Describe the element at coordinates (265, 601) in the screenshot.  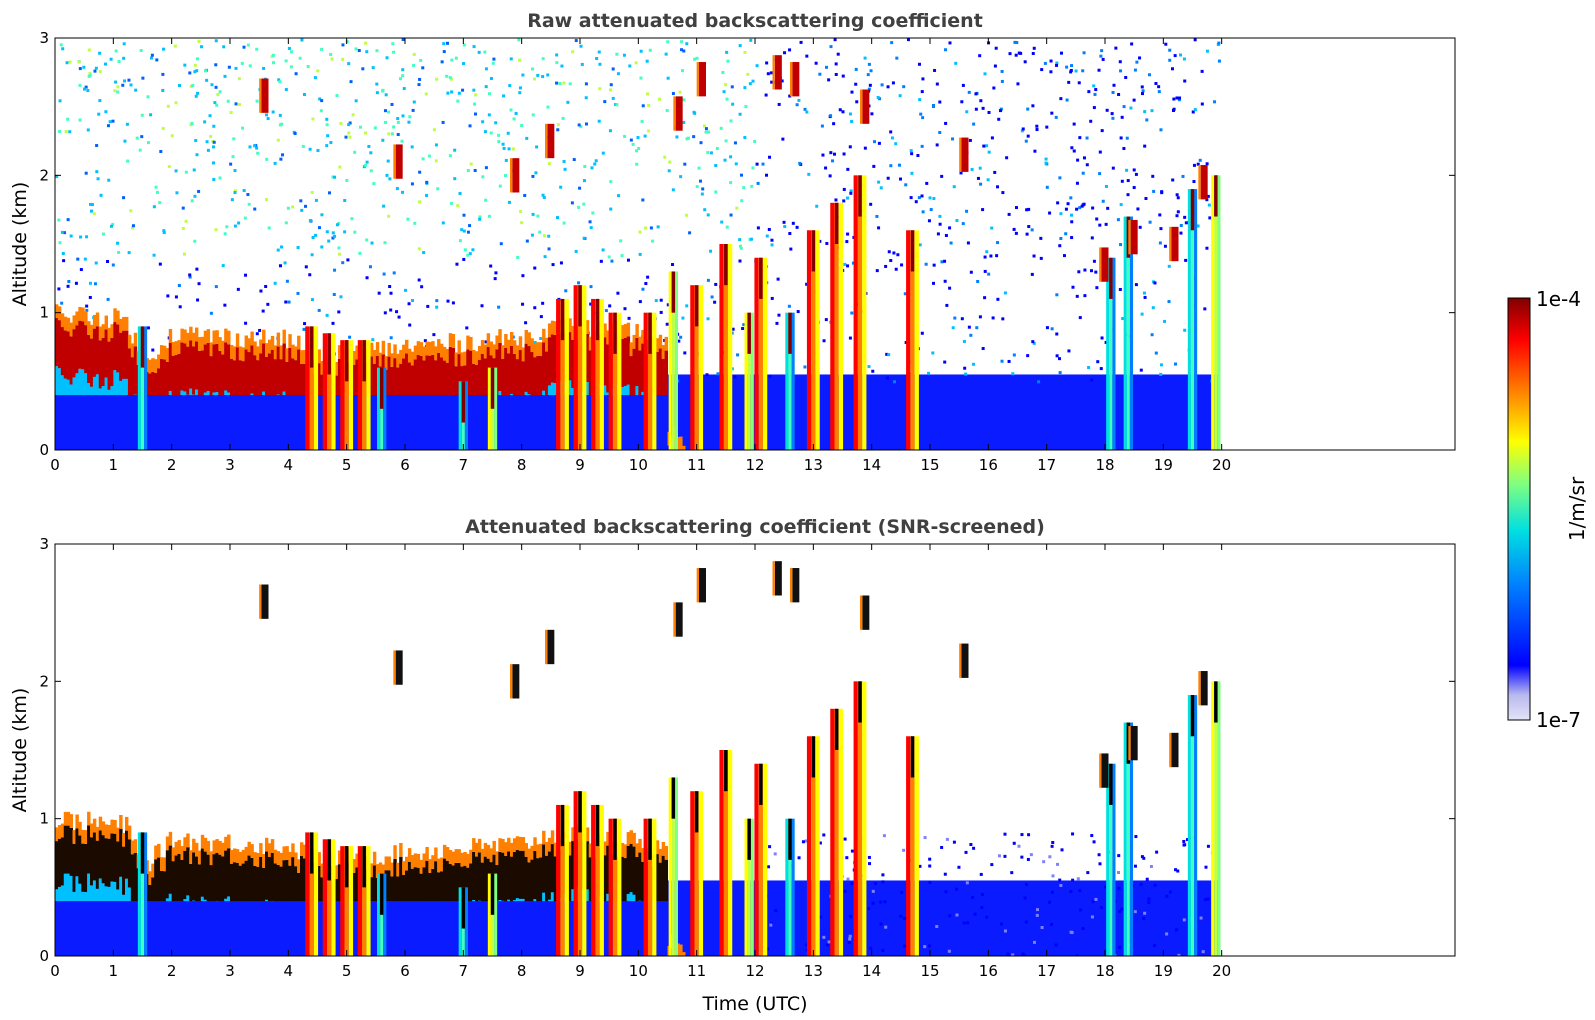
I see `isolated-cloud` at that location.